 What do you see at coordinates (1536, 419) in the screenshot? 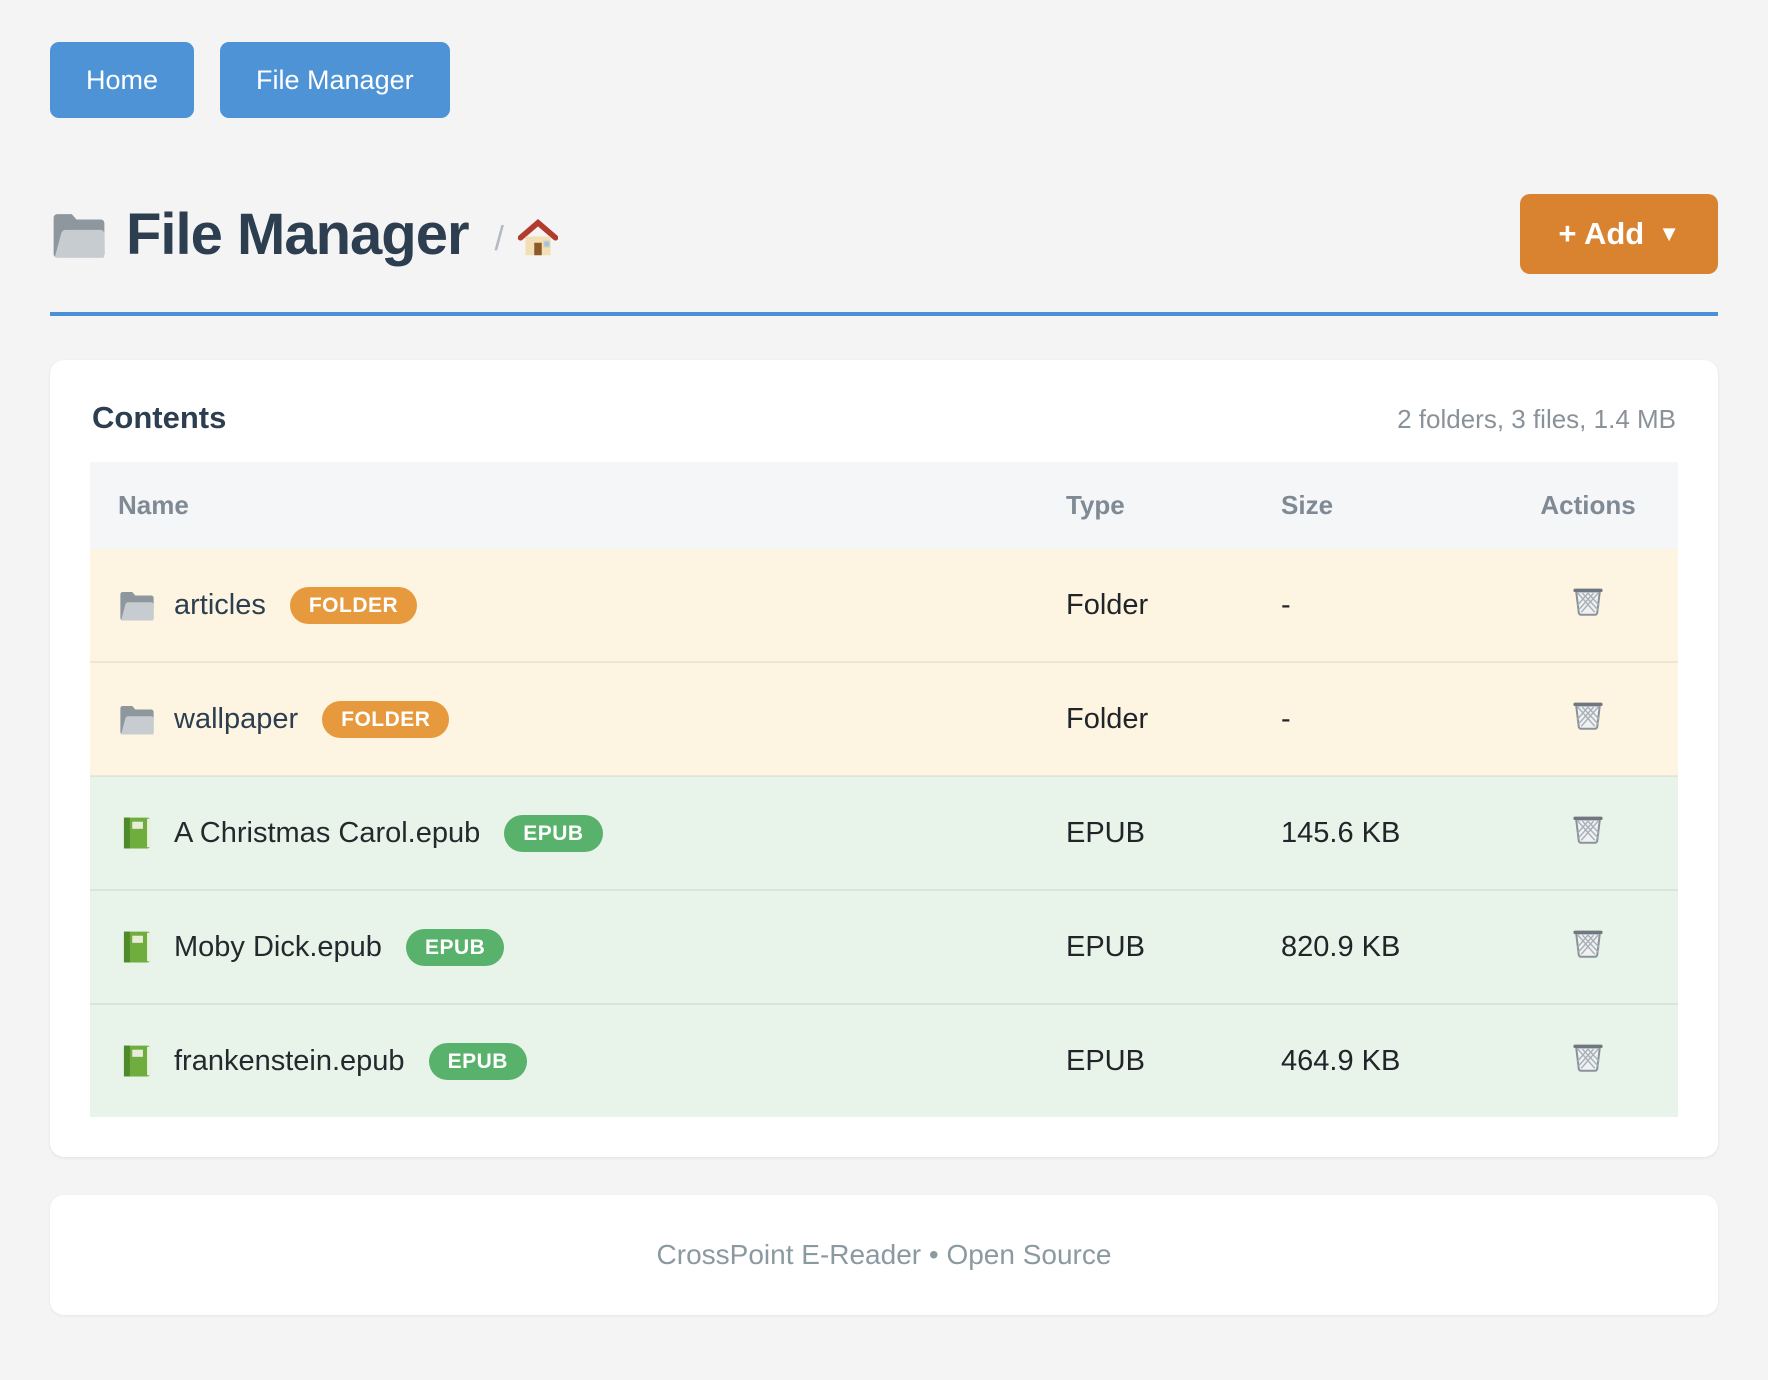
I see `contents-summary: 2 folders, 3 files, 1.4 MB` at bounding box center [1536, 419].